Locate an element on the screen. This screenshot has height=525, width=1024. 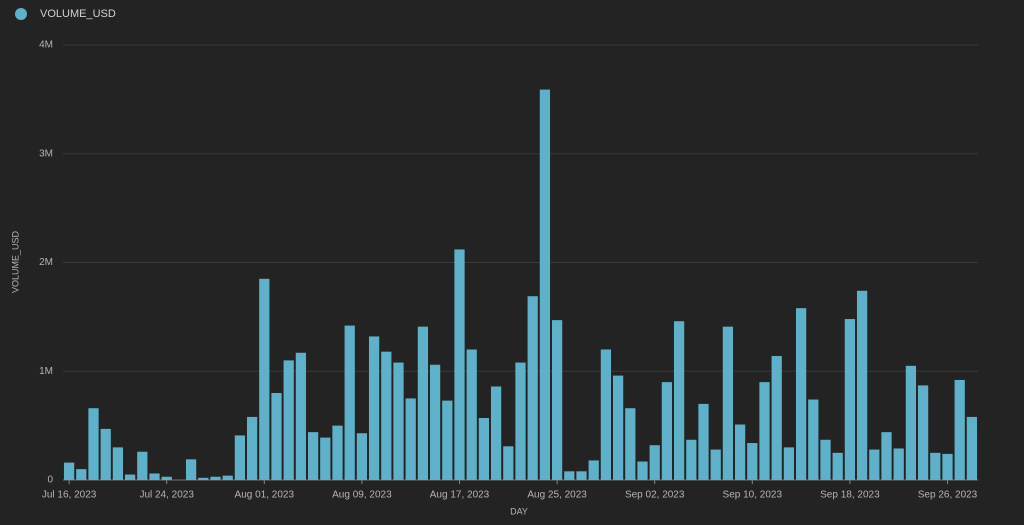
x-tick-label: Jul 24, 2023 is located at coordinates (166, 495).